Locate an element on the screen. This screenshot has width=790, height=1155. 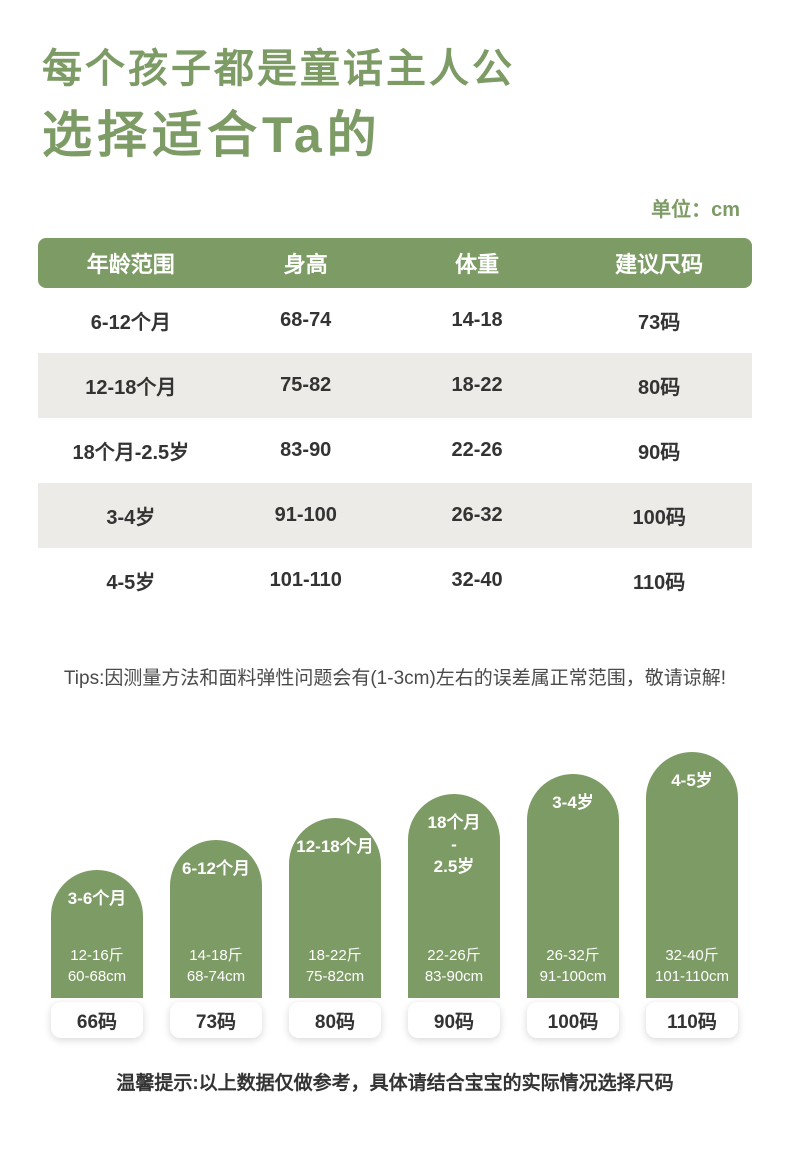
table-row: 3-4岁 91-100 26-32 100码 is located at coordinates (395, 515).